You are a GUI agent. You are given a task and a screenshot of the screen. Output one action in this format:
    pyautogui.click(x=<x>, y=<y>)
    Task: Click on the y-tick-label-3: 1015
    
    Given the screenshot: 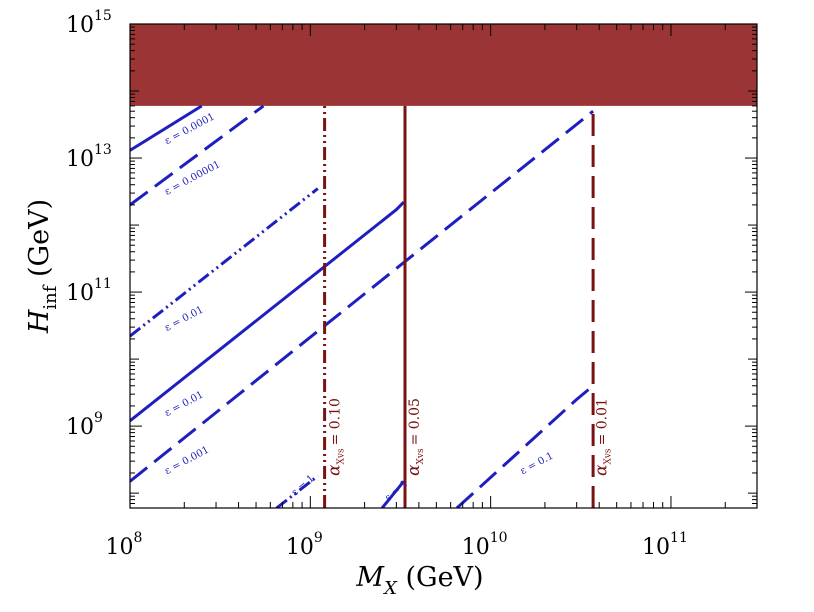 What is the action you would take?
    pyautogui.click(x=89, y=23)
    